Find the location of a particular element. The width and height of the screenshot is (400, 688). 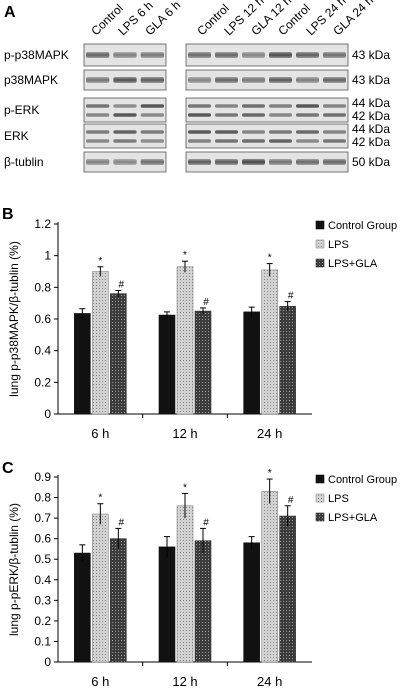

y-tick-label: 1.2 is located at coordinates (42, 224).